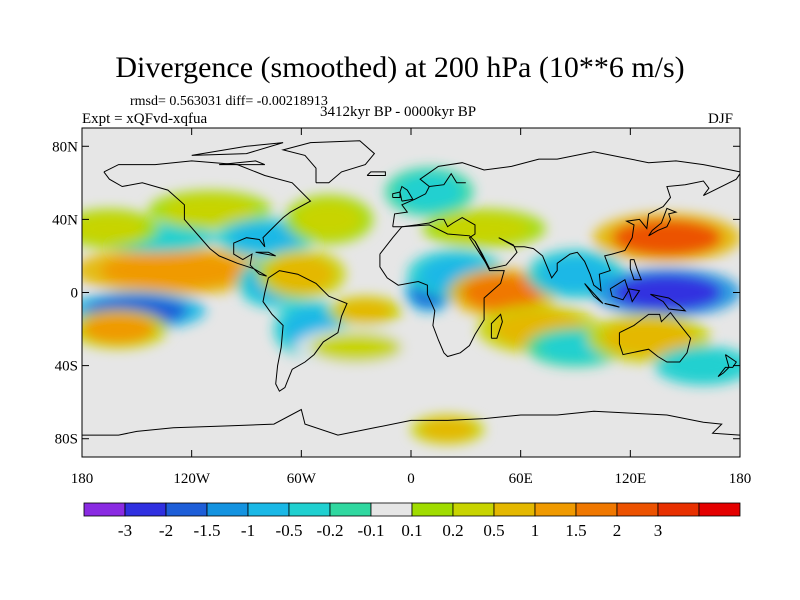 The height and width of the screenshot is (600, 800). Describe the element at coordinates (166, 530) in the screenshot. I see `colorbar-label: -2` at that location.